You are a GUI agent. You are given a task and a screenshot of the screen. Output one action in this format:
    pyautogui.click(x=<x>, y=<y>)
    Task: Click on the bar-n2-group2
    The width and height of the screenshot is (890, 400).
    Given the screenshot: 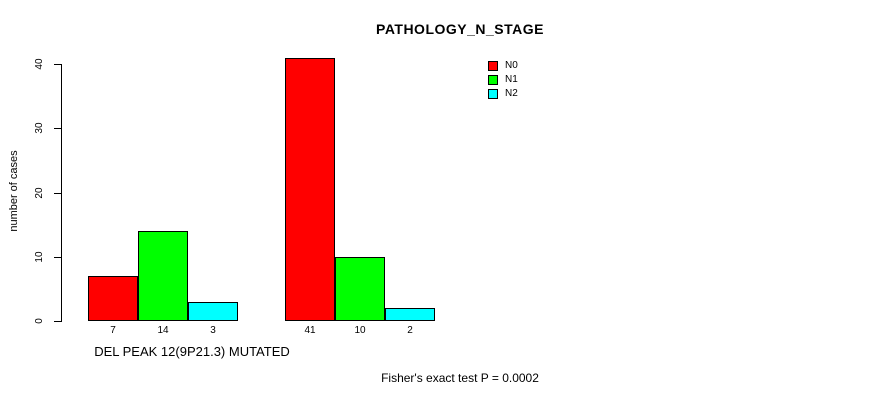 What is the action you would take?
    pyautogui.click(x=410, y=314)
    